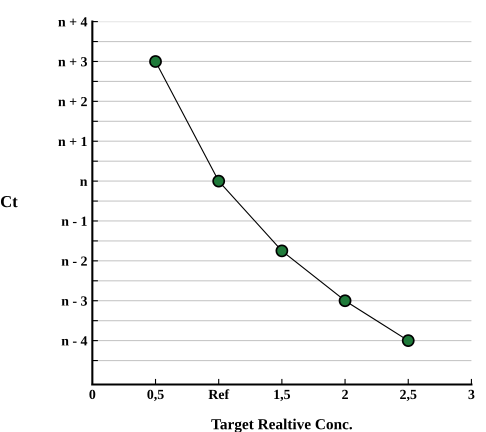  I want to click on x-tick-label: 2, so click(345, 394).